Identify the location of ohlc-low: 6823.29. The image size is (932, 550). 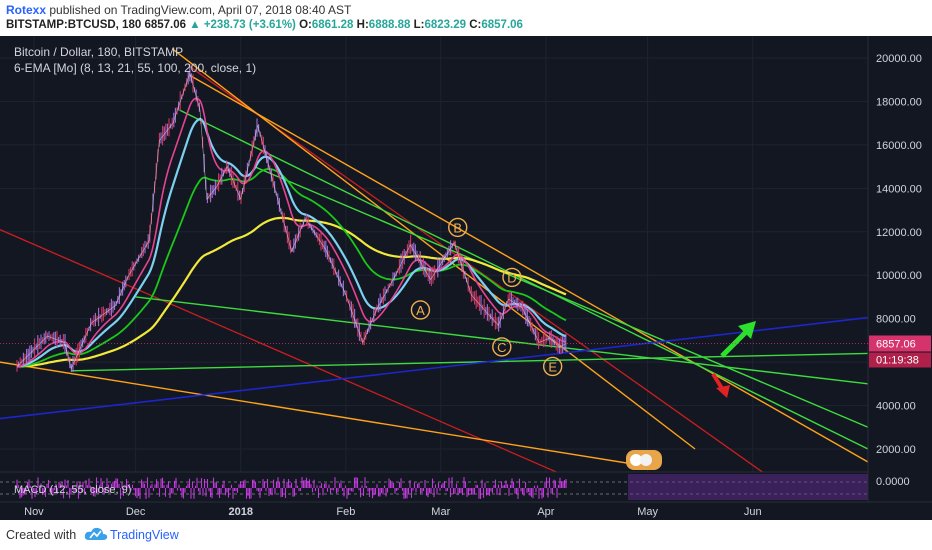
(445, 25).